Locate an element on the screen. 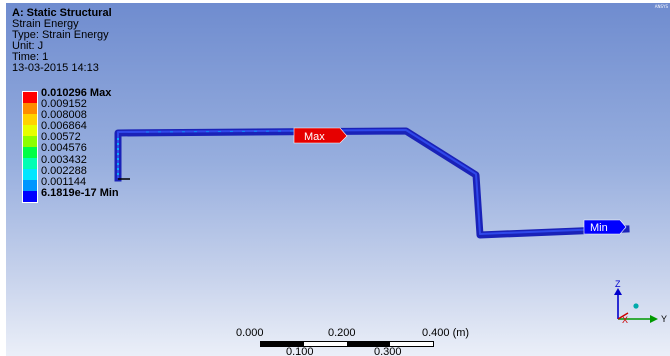 This screenshot has width=670, height=356. scale-label-0: 0.000 is located at coordinates (250, 333).